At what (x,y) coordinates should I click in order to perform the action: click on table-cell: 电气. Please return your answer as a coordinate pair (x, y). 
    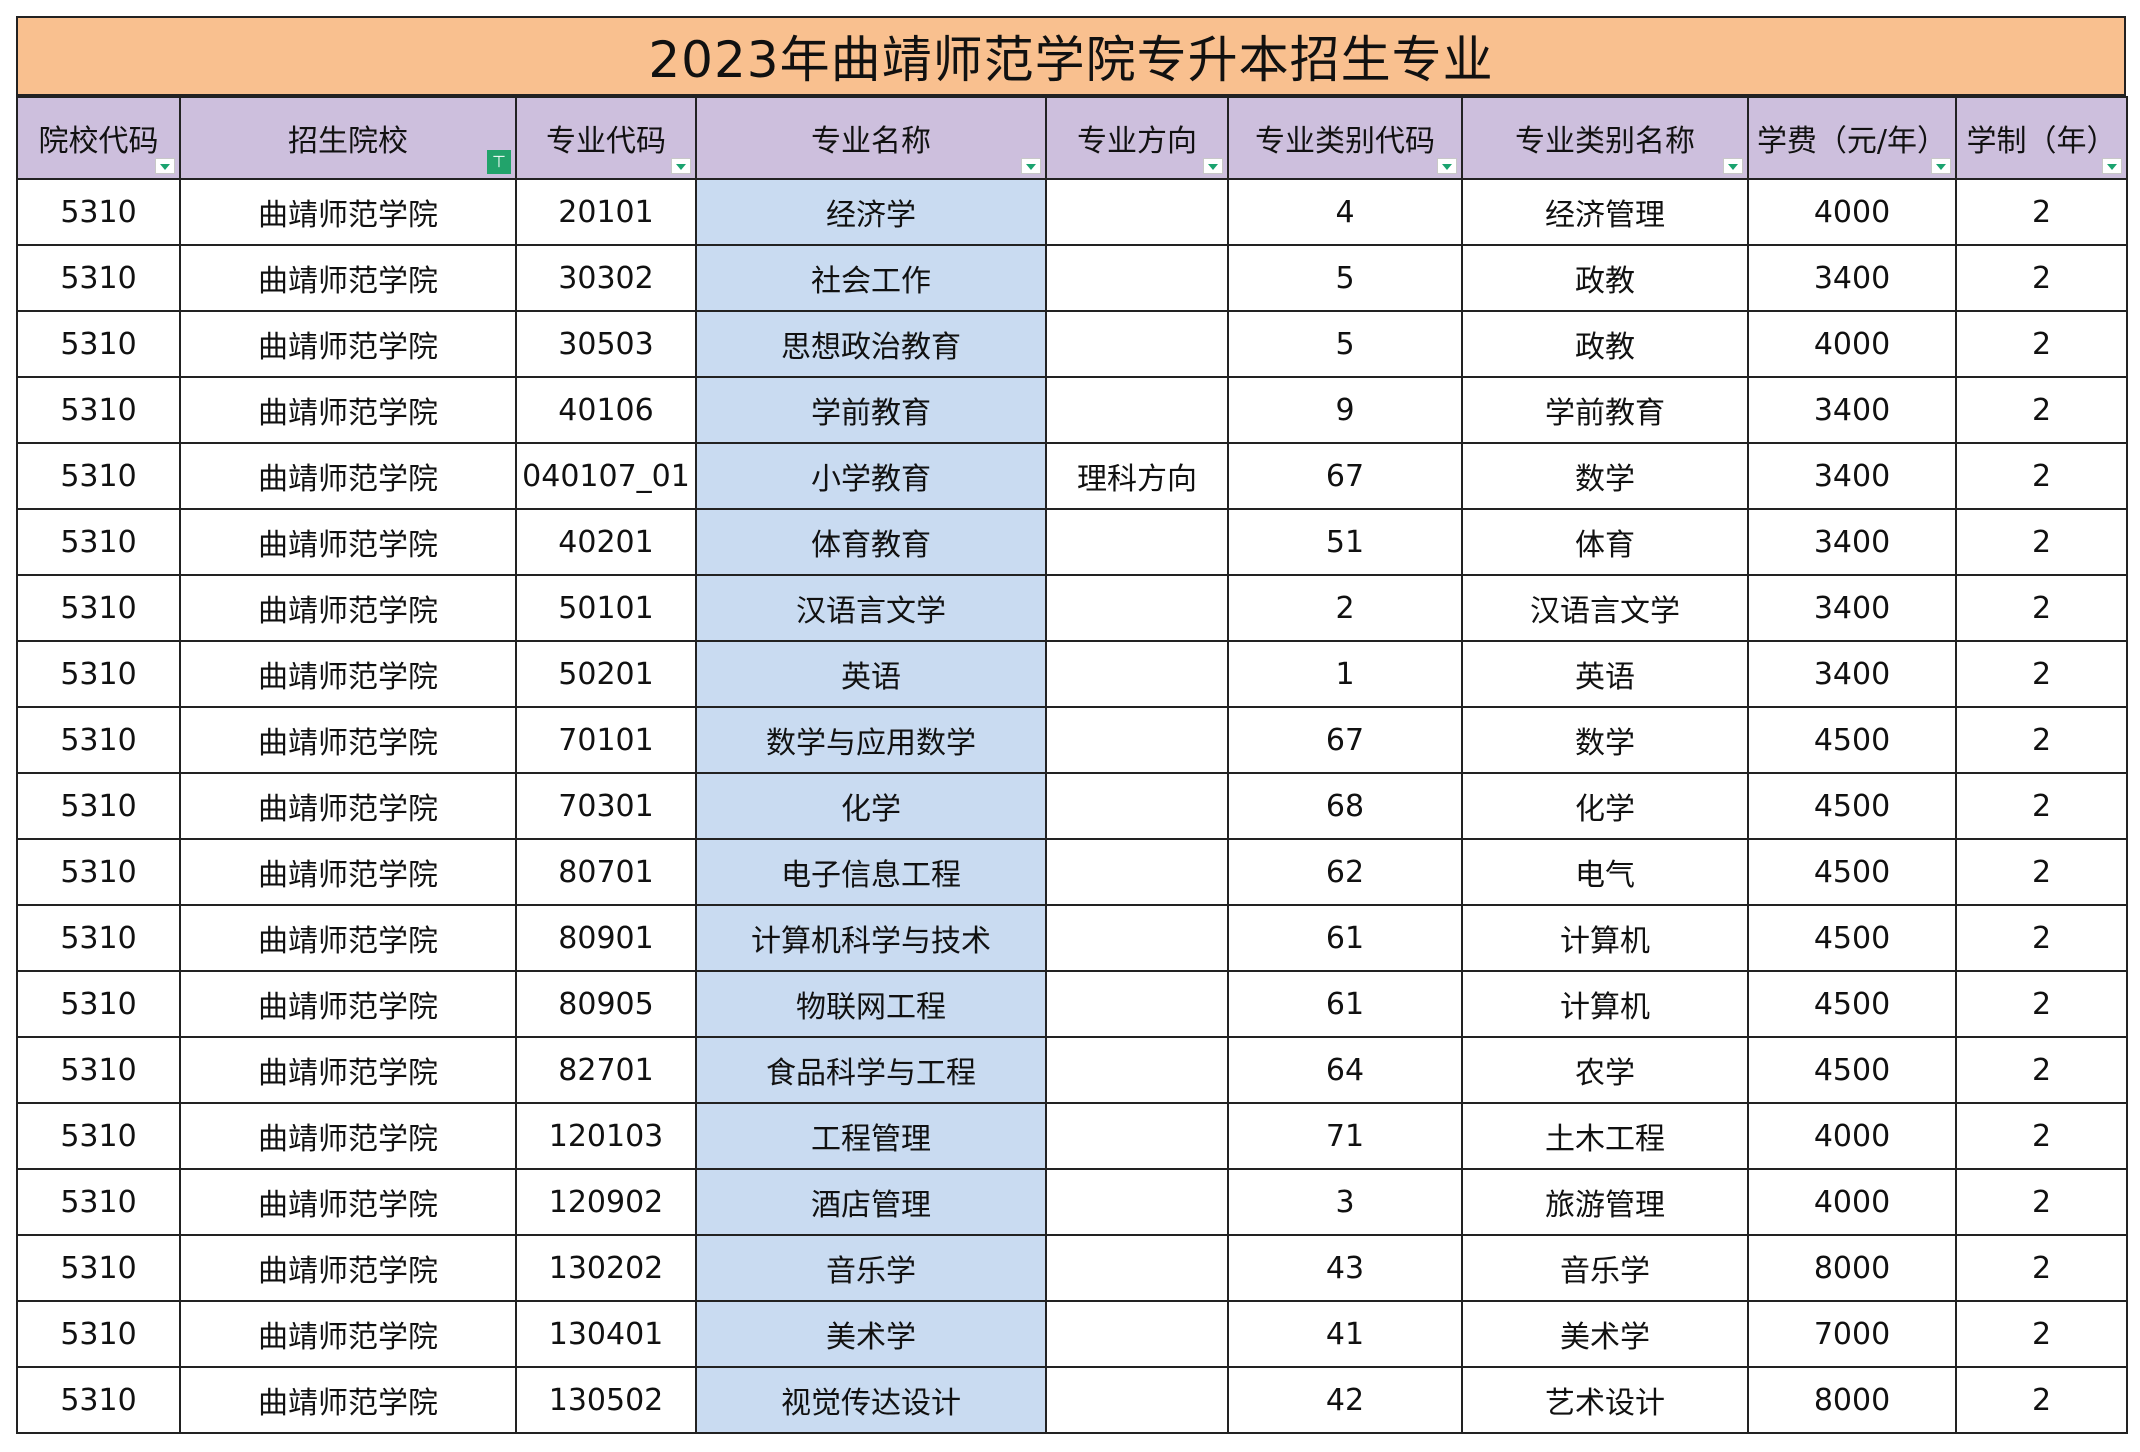
    Looking at the image, I should click on (1605, 872).